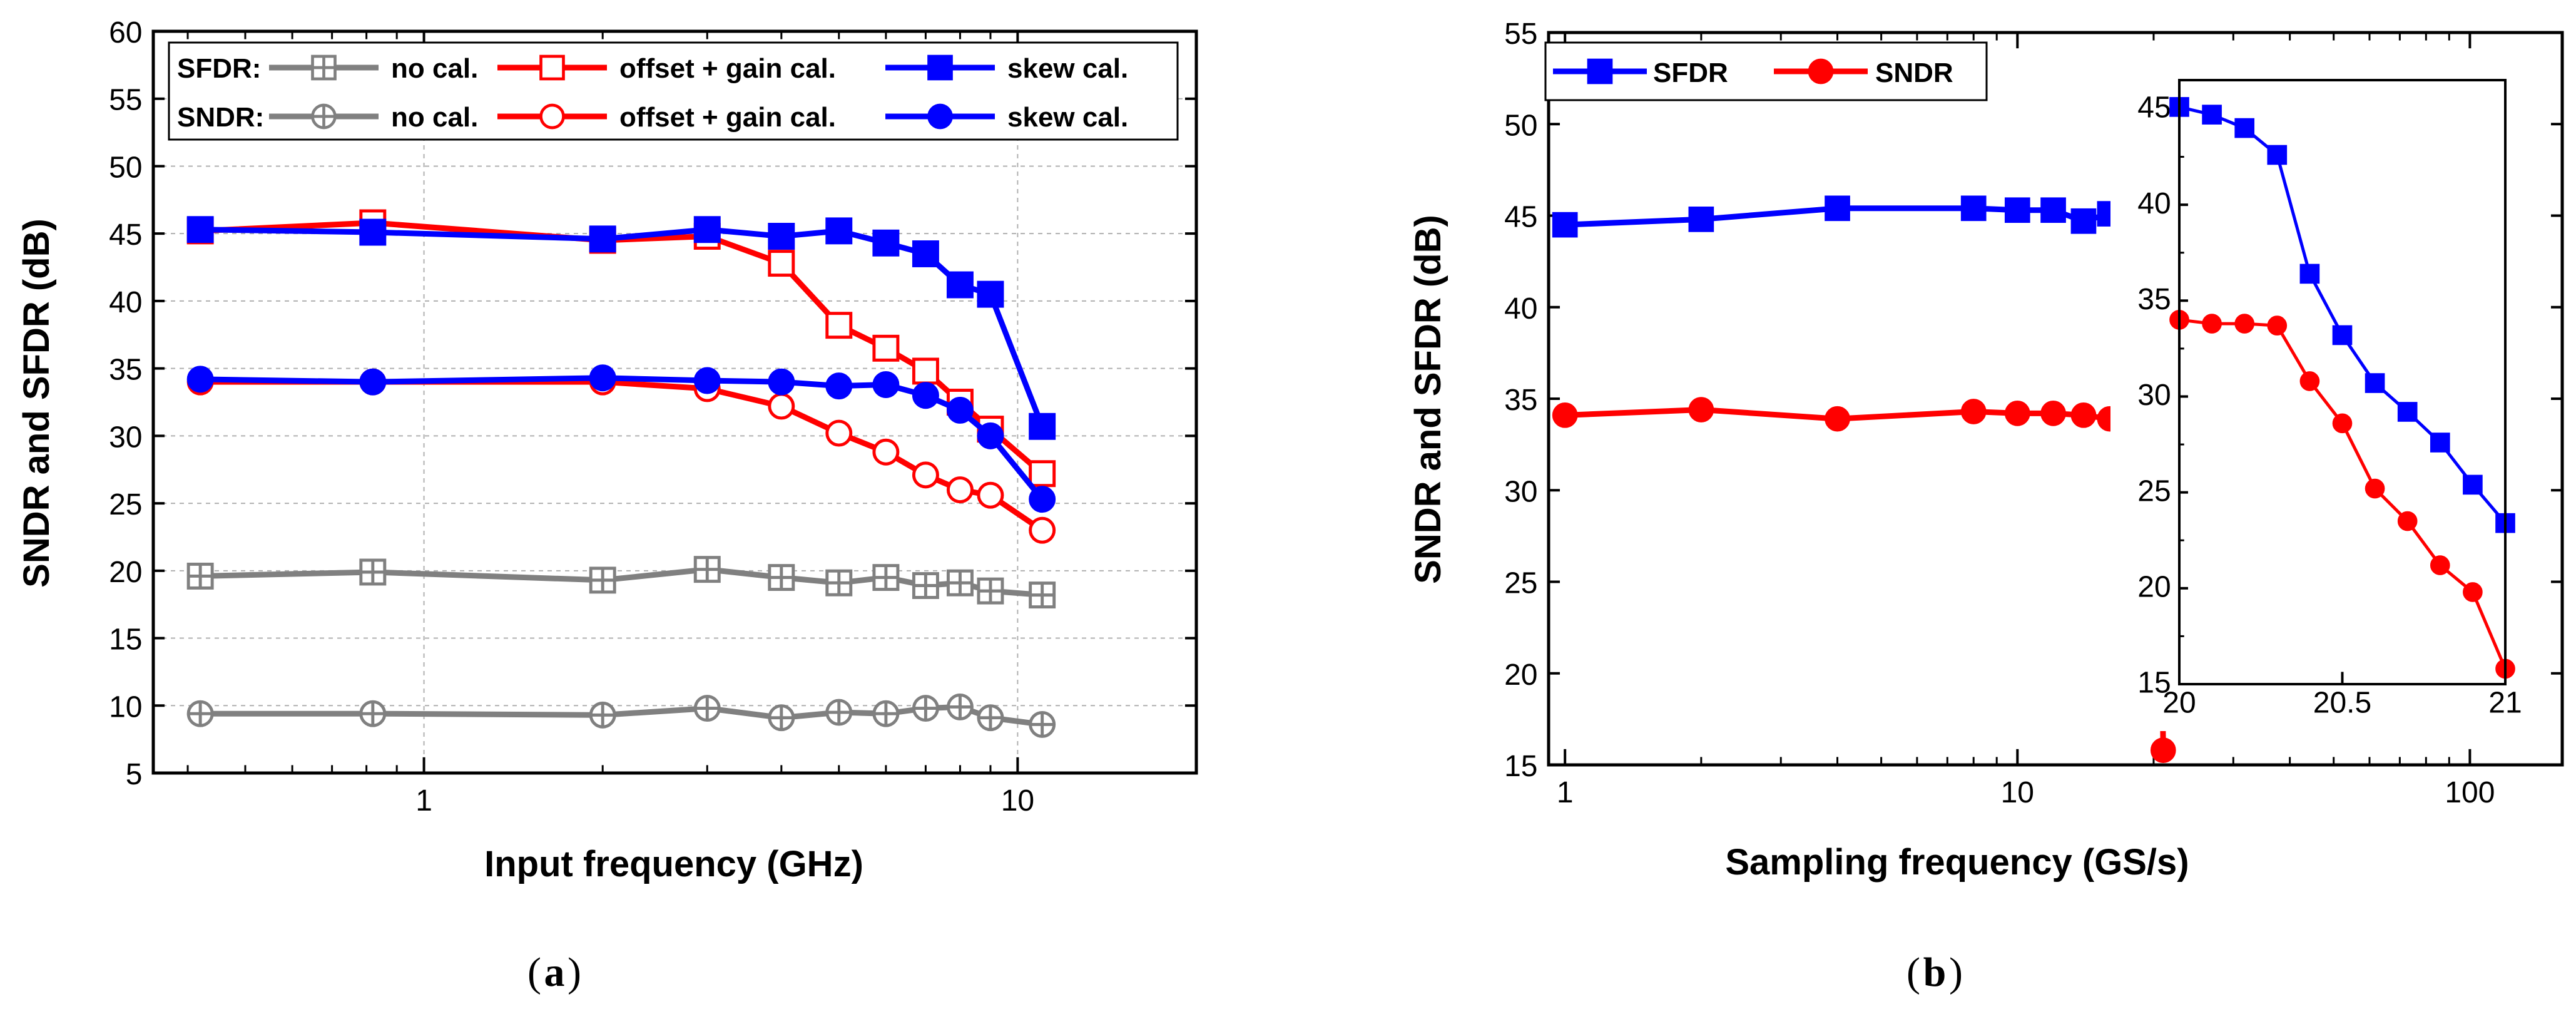 The width and height of the screenshot is (2576, 1014). I want to click on inset-series-sndr-point-3-shape, so click(2277, 325).